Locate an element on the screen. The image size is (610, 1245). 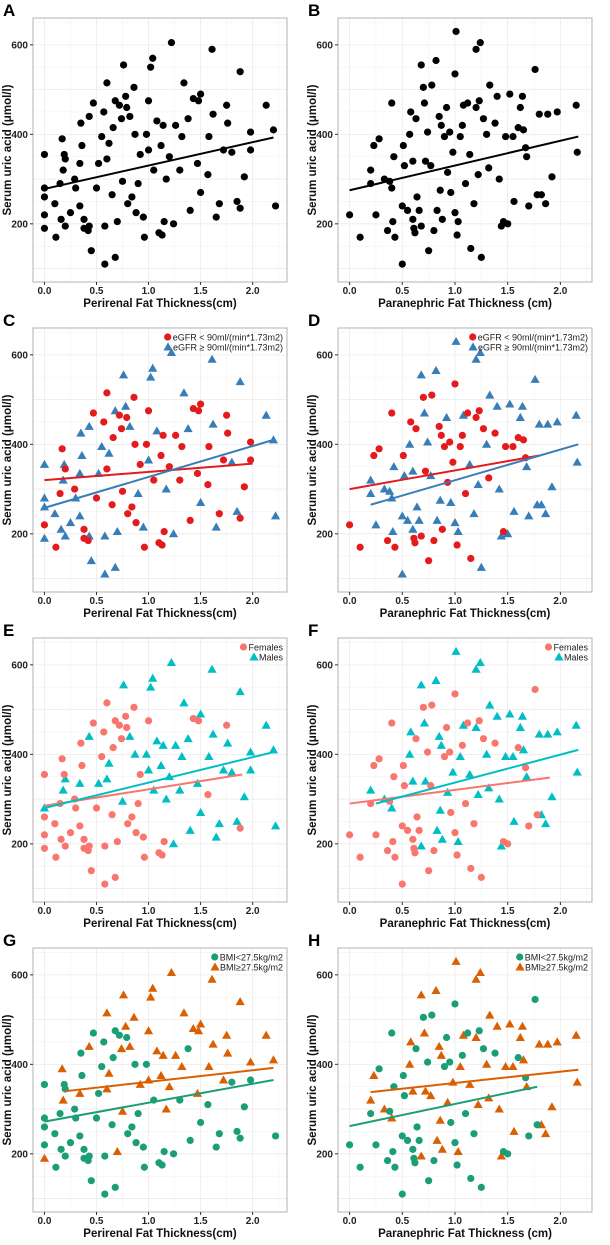
x-tick-label: 0.0 is located at coordinates (44, 601).